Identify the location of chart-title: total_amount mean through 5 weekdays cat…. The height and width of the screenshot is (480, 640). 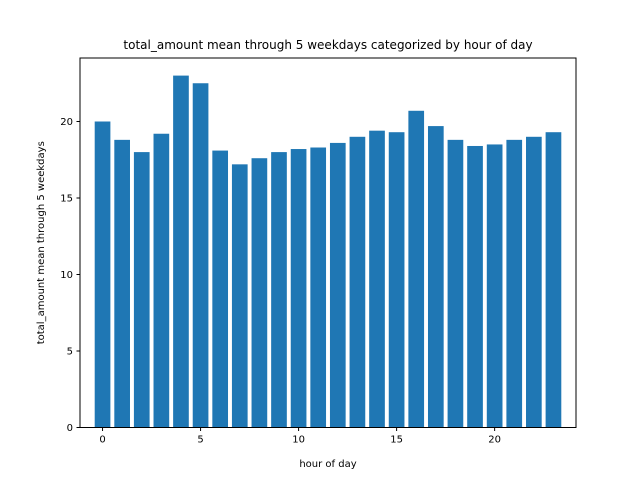
(327, 45).